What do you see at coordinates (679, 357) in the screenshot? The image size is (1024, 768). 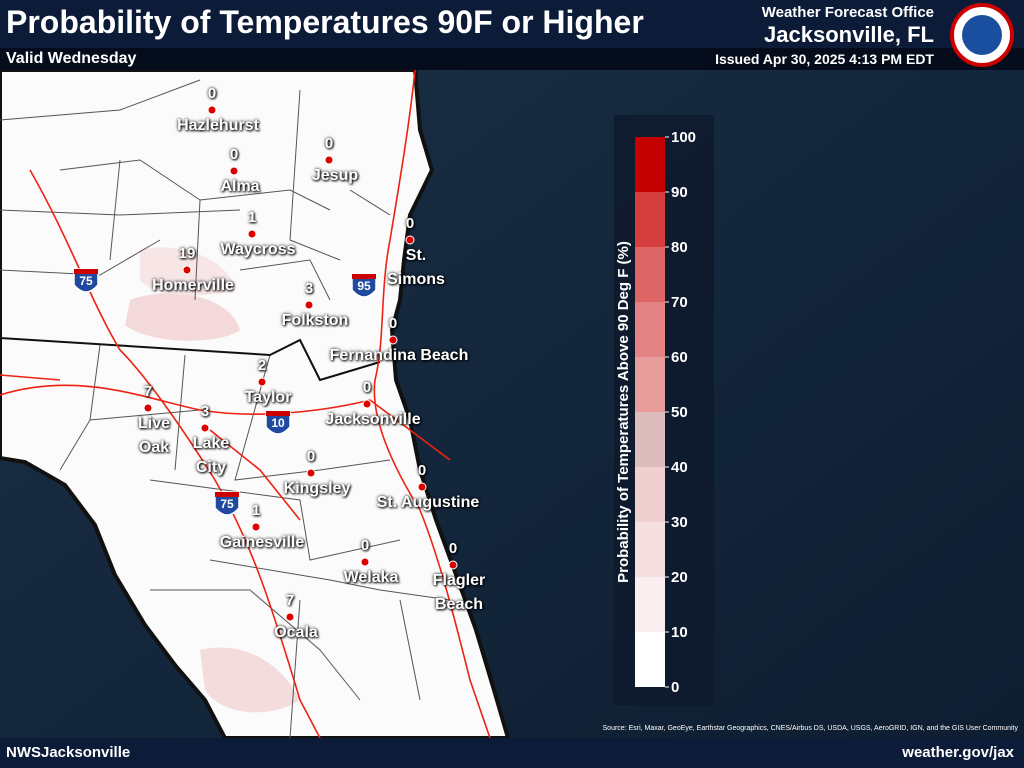 I see `legend-tick-label: 60` at bounding box center [679, 357].